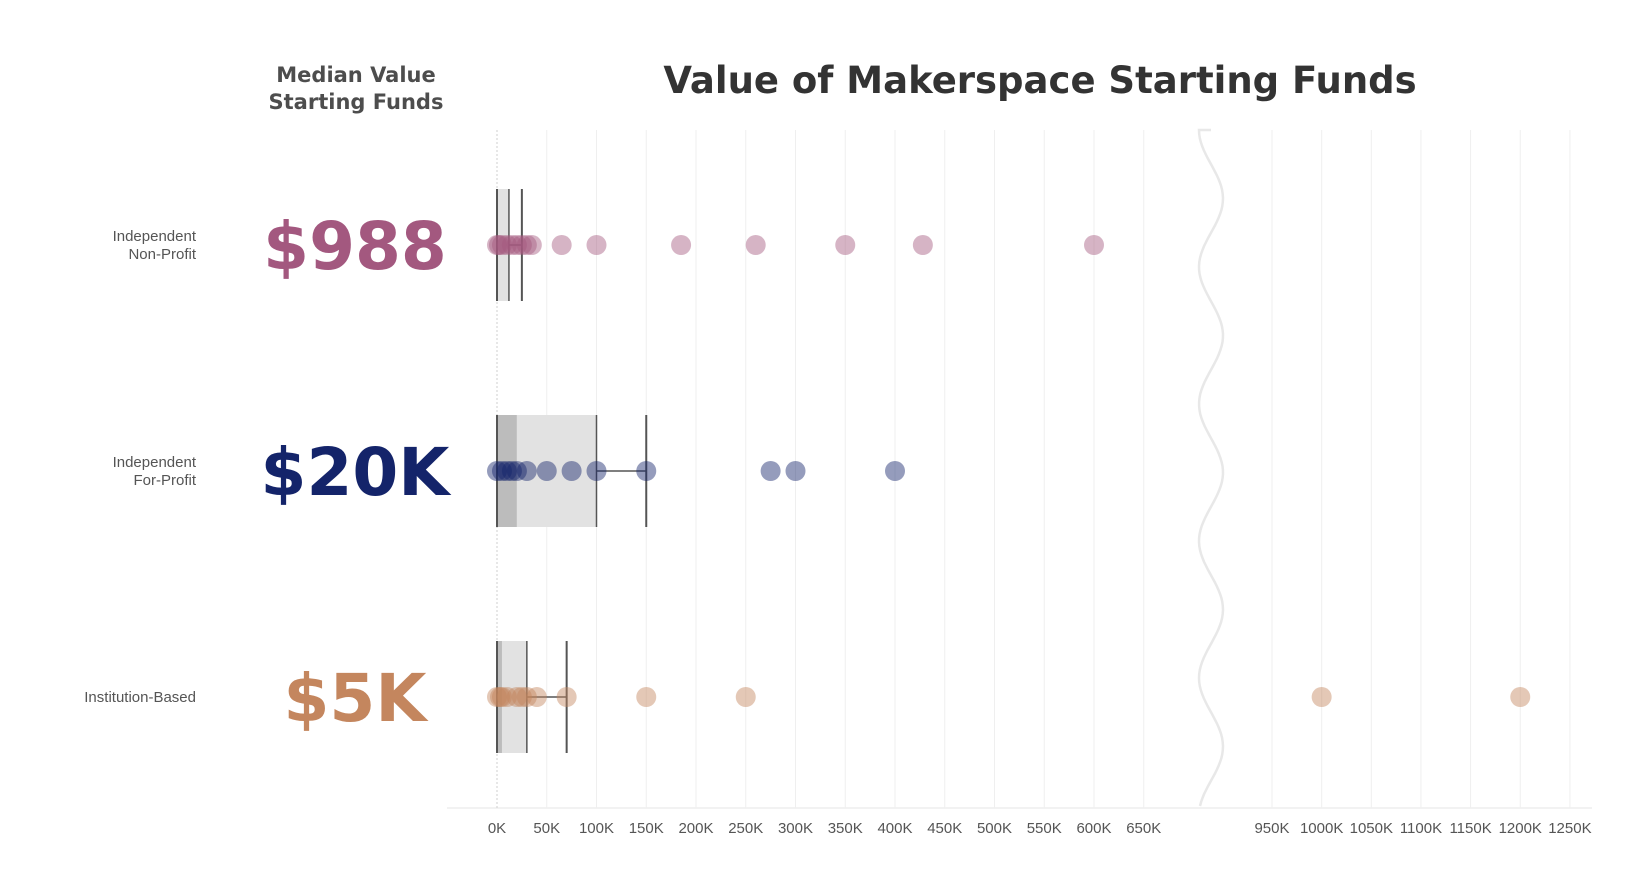 The height and width of the screenshot is (884, 1632). Describe the element at coordinates (1143, 828) in the screenshot. I see `x-tick-label: 650K` at that location.